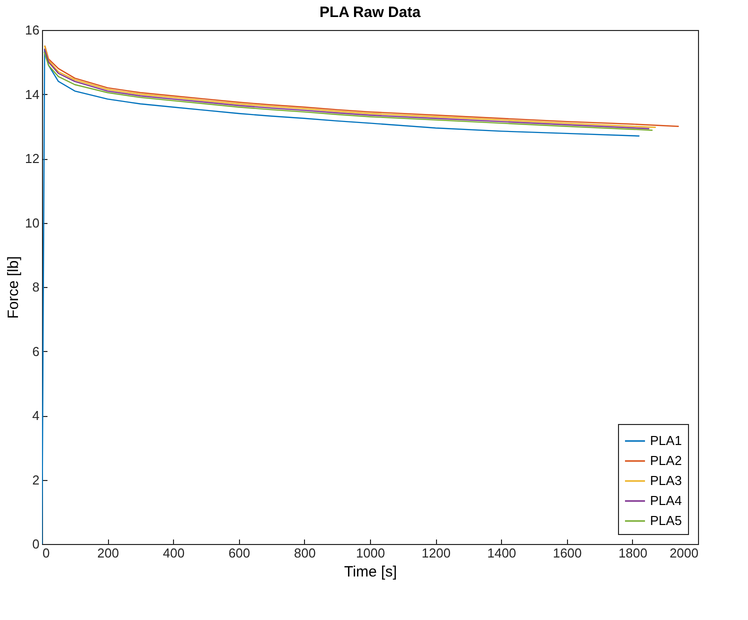  What do you see at coordinates (666, 440) in the screenshot?
I see `legend-label: PLA1` at bounding box center [666, 440].